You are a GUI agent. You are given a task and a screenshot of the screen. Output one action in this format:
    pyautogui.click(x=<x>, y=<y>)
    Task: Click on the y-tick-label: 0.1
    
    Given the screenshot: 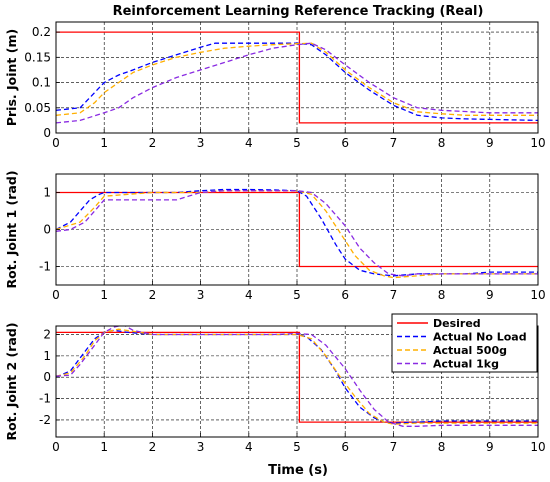 What is the action you would take?
    pyautogui.click(x=41, y=83)
    